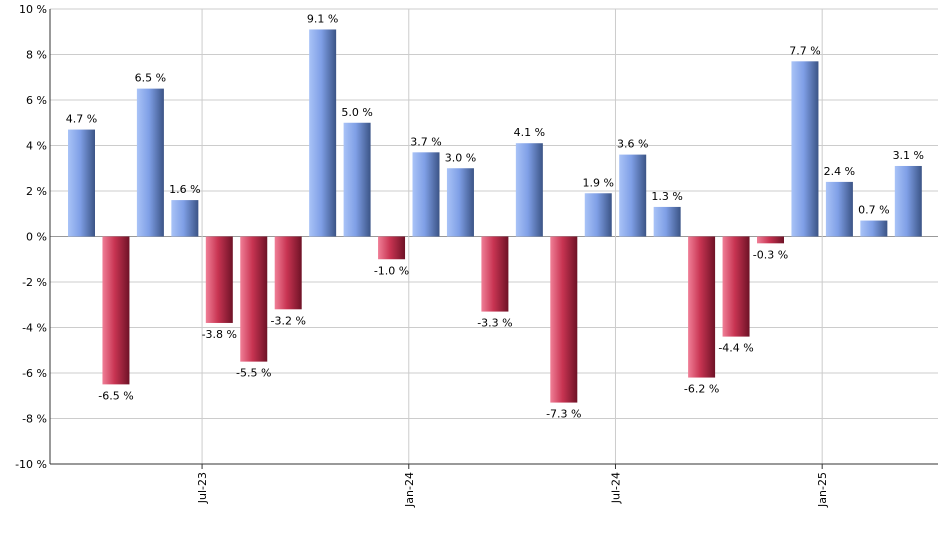  Describe the element at coordinates (36, 100) in the screenshot. I see `y-tick-label: 6 %` at that location.